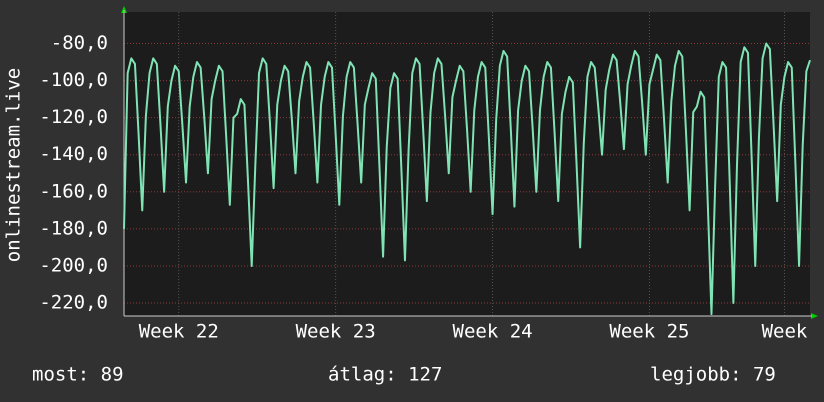 Image resolution: width=824 pixels, height=402 pixels. I want to click on summary-text: átlag: 127, so click(385, 375).